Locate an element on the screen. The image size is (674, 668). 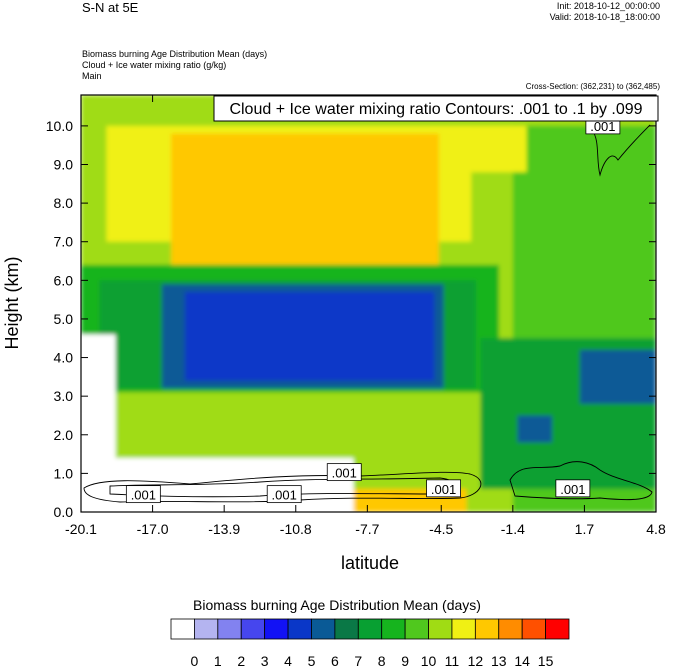
y-axis-label: Height (km) is located at coordinates (12, 302).